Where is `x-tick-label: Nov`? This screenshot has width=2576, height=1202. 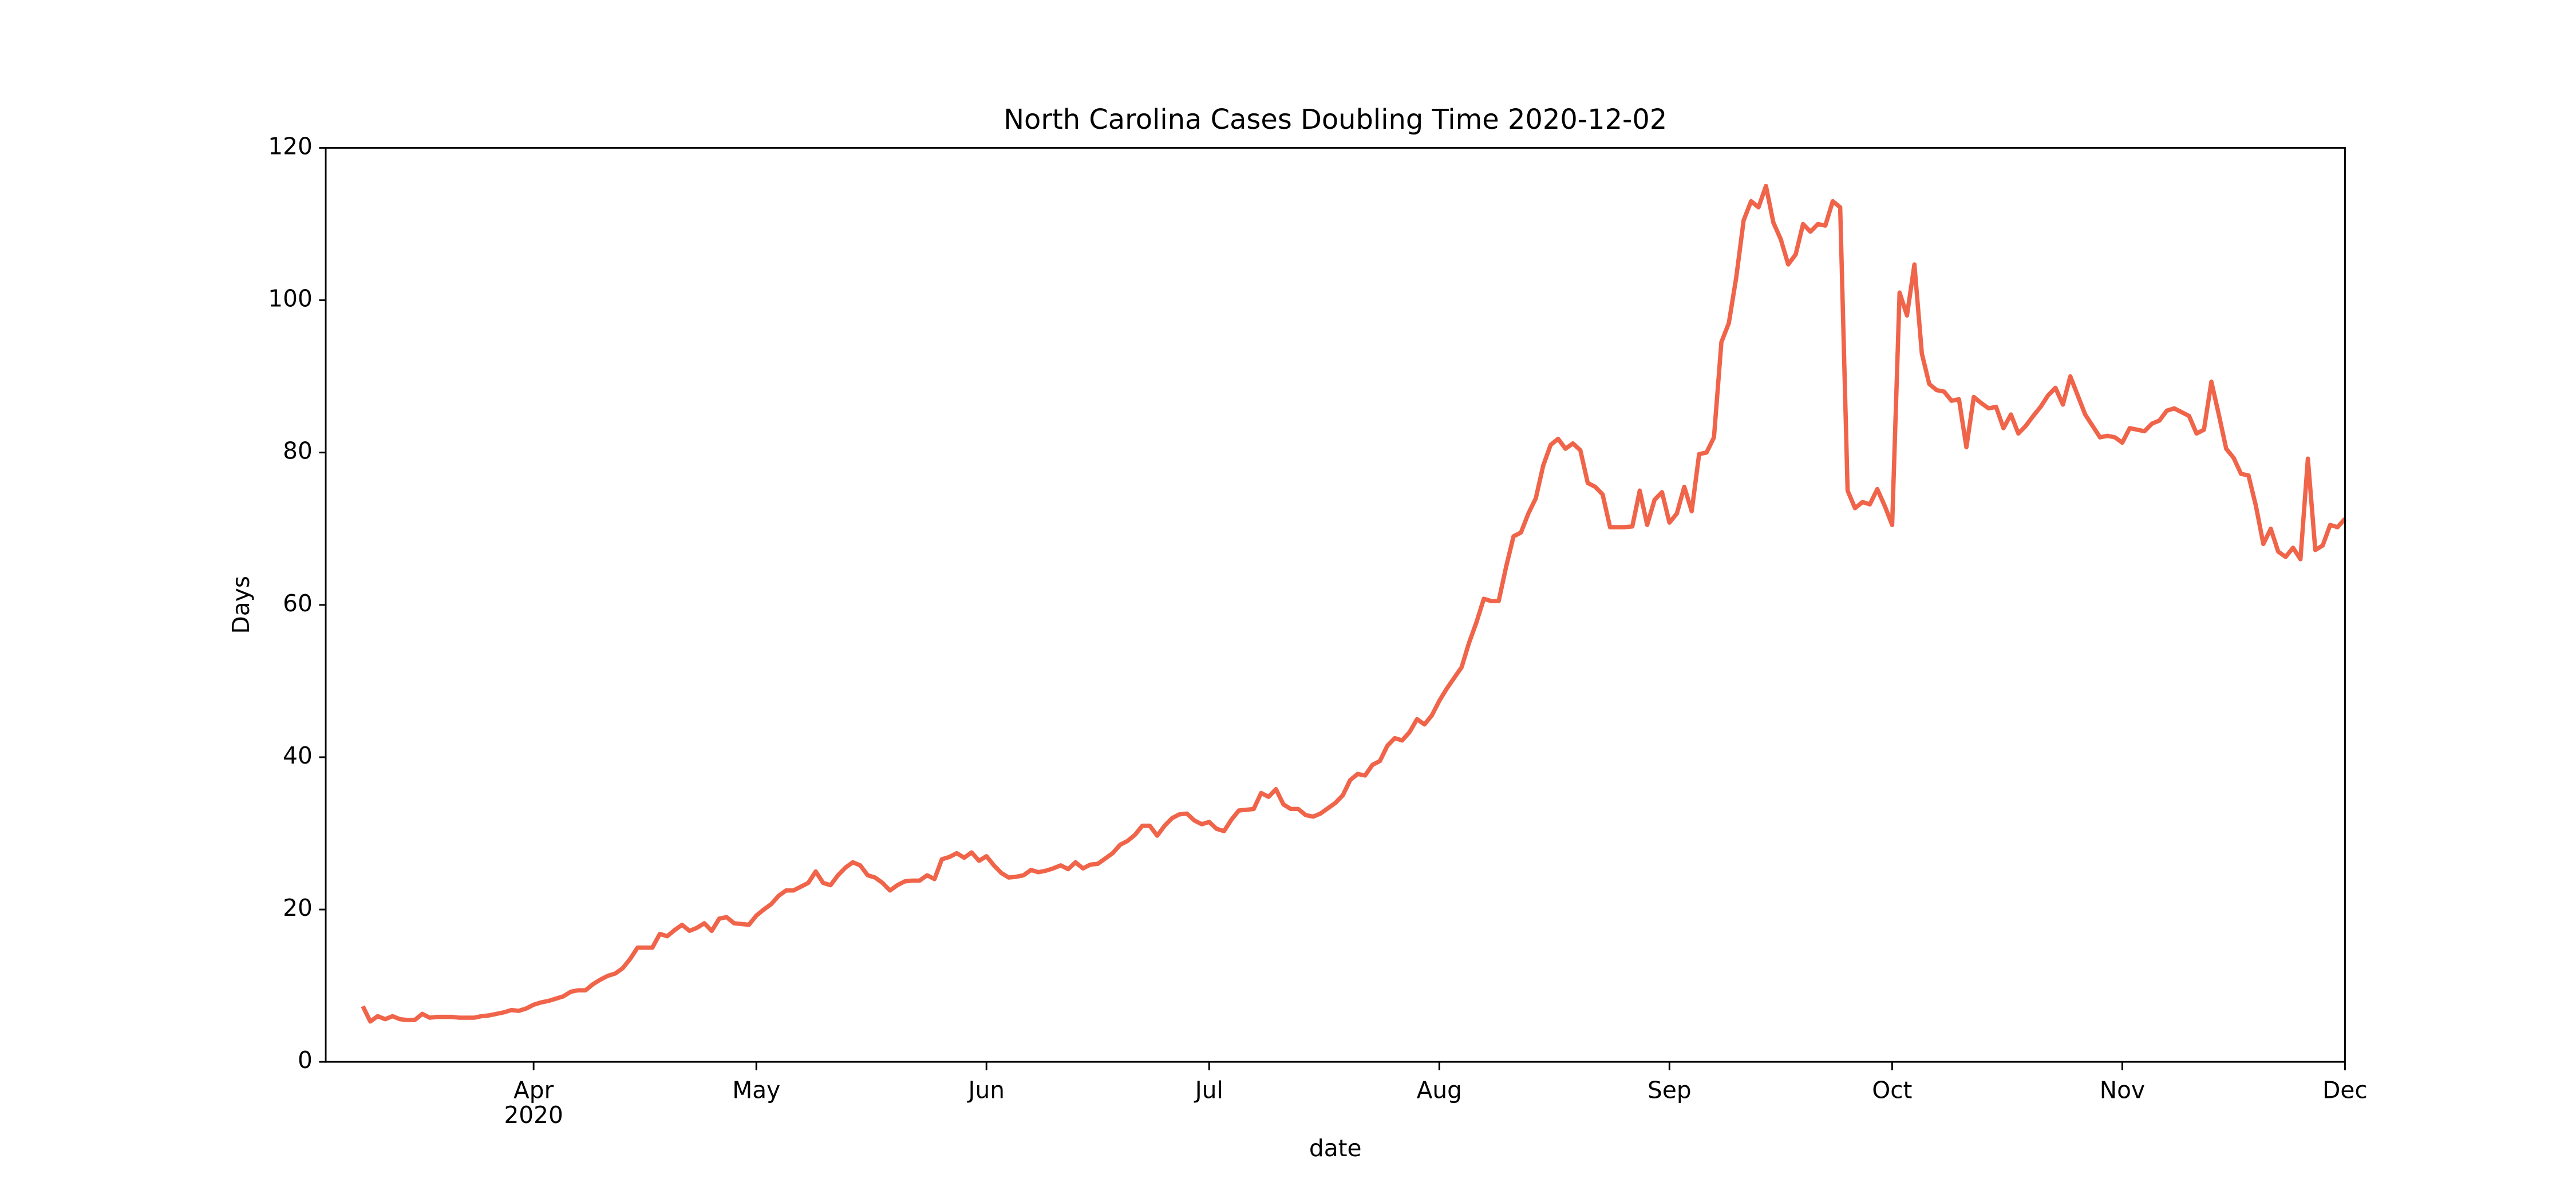
x-tick-label: Nov is located at coordinates (2122, 1090).